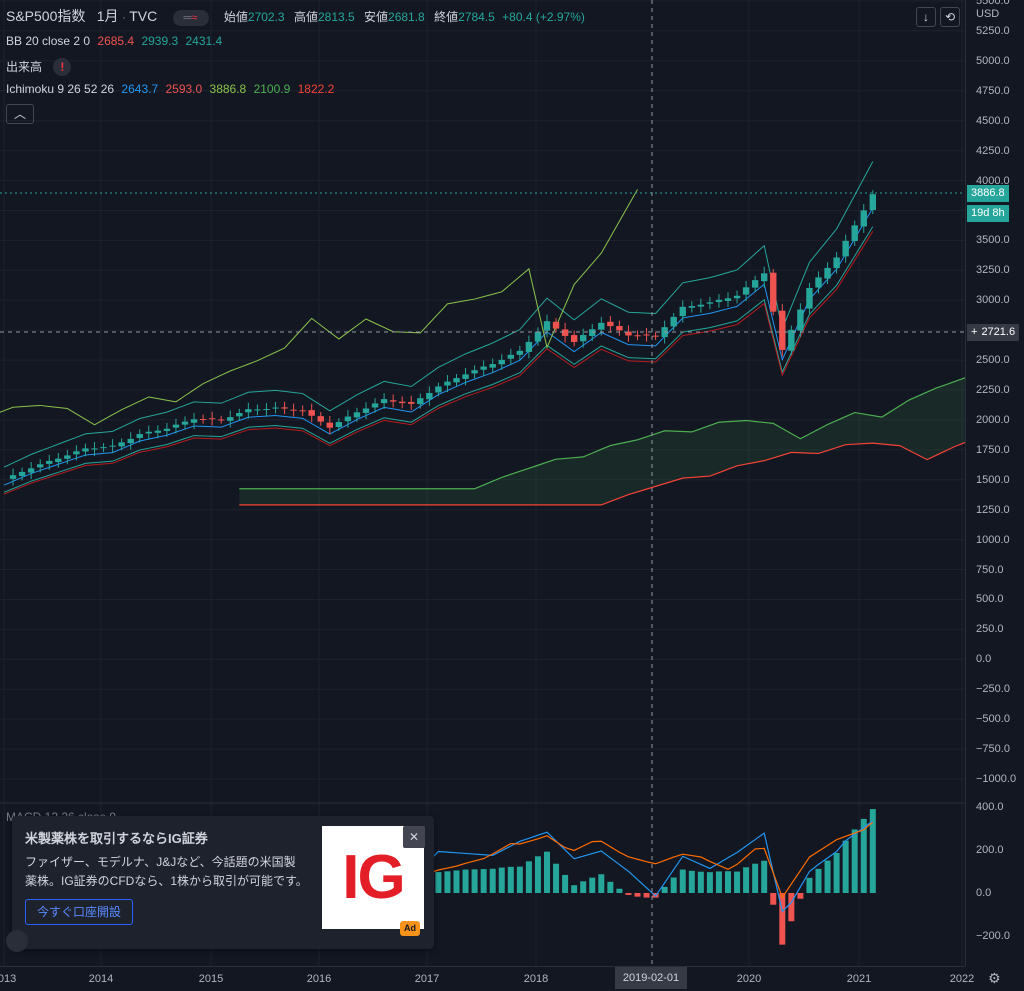  Describe the element at coordinates (988, 193) in the screenshot. I see `last-price-tag: 3886.8` at that location.